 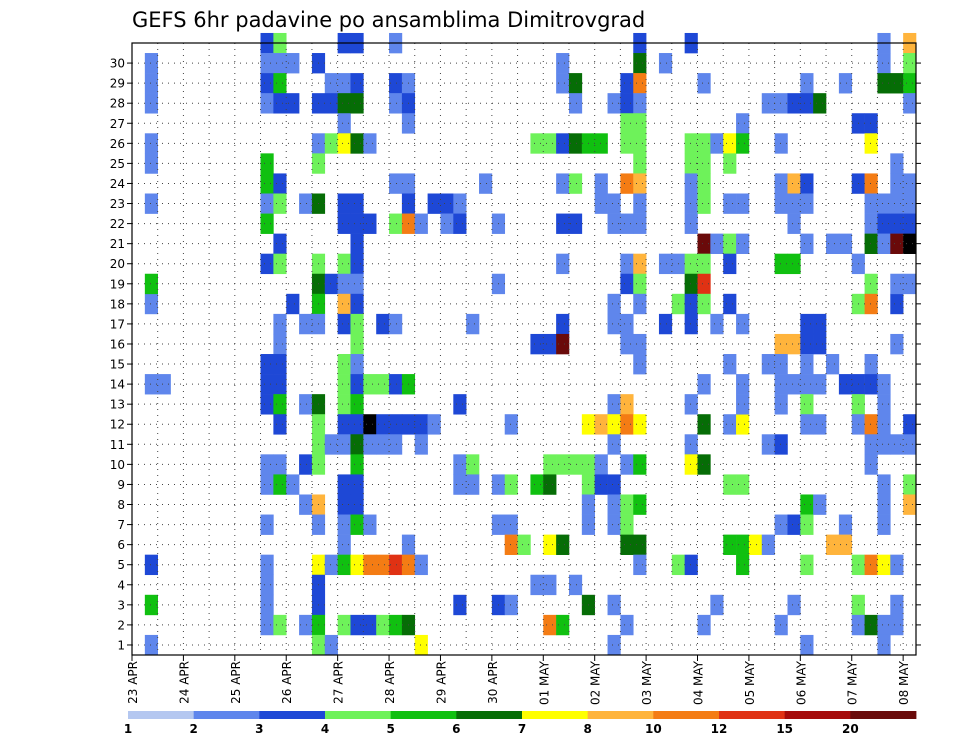 I want to click on x-tick-label: 04 MAY, so click(x=699, y=682).